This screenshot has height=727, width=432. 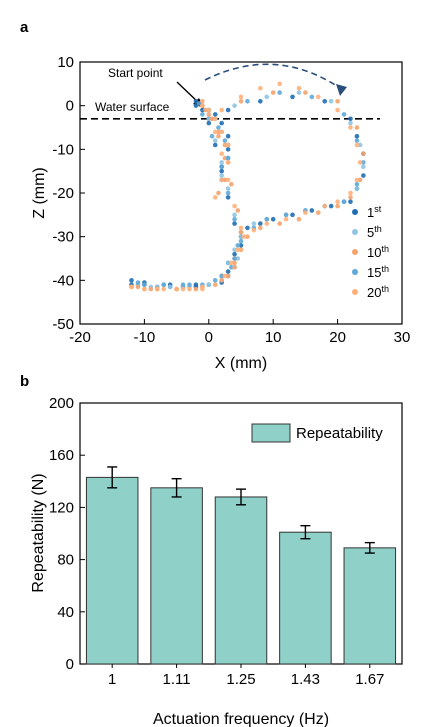 I want to click on y-tick-label-b: 160, so click(x=61, y=455).